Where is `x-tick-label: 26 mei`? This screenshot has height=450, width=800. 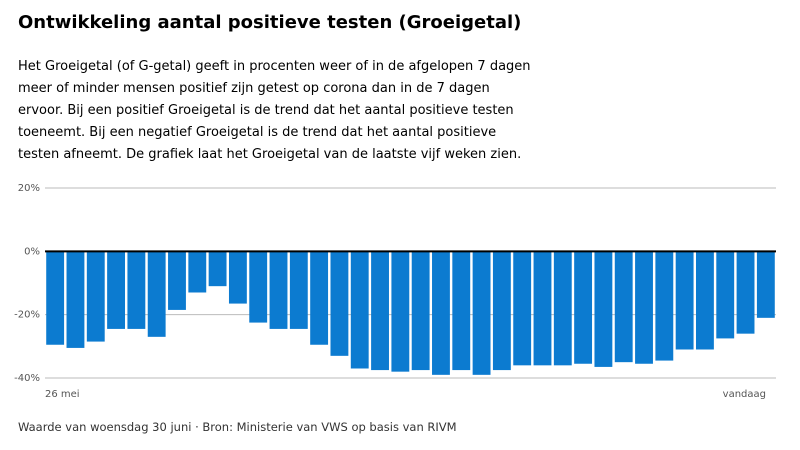
x-tick-label: 26 mei is located at coordinates (62, 394).